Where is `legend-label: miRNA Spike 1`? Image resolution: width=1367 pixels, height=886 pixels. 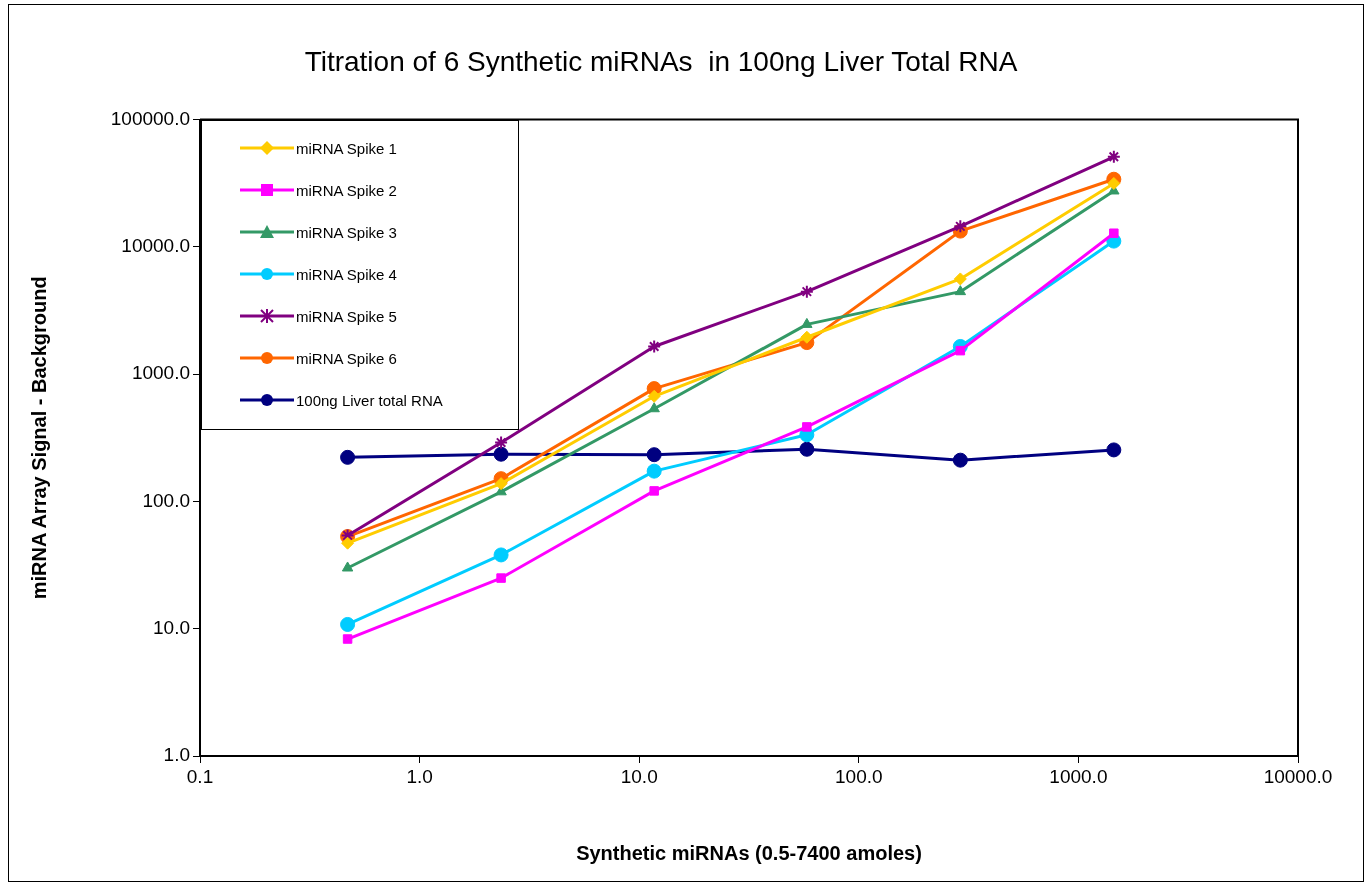
legend-label: miRNA Spike 1 is located at coordinates (346, 148).